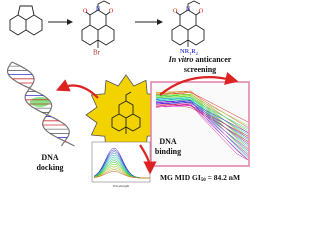 This screenshot has height=240, width=320. I want to click on screening-plot, so click(202, 125).